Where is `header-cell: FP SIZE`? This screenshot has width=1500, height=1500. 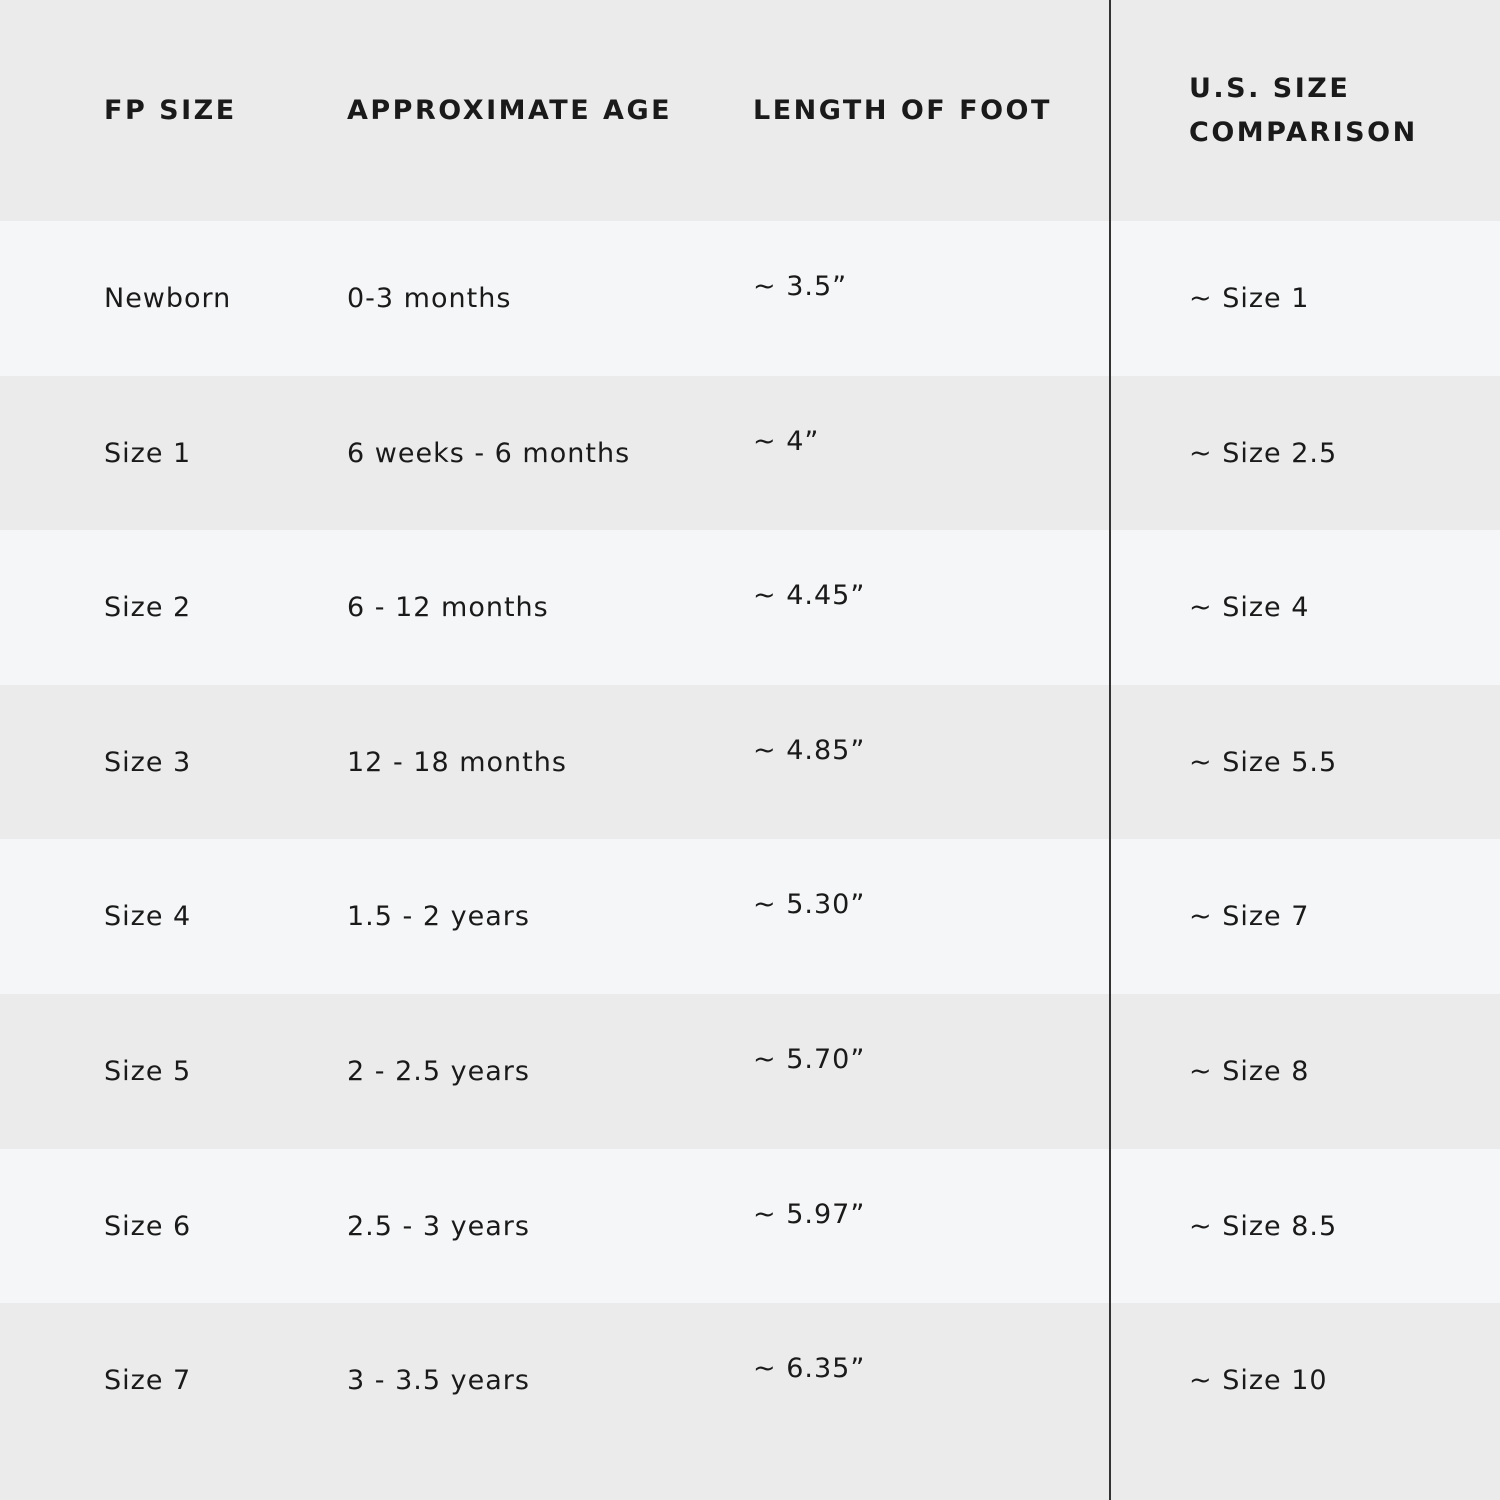
header-cell: FP SIZE is located at coordinates (170, 110).